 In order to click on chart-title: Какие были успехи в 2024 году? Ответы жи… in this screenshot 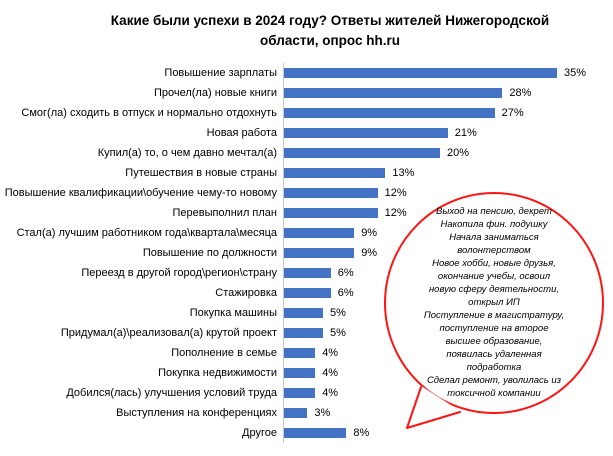, I will do `click(326, 31)`.